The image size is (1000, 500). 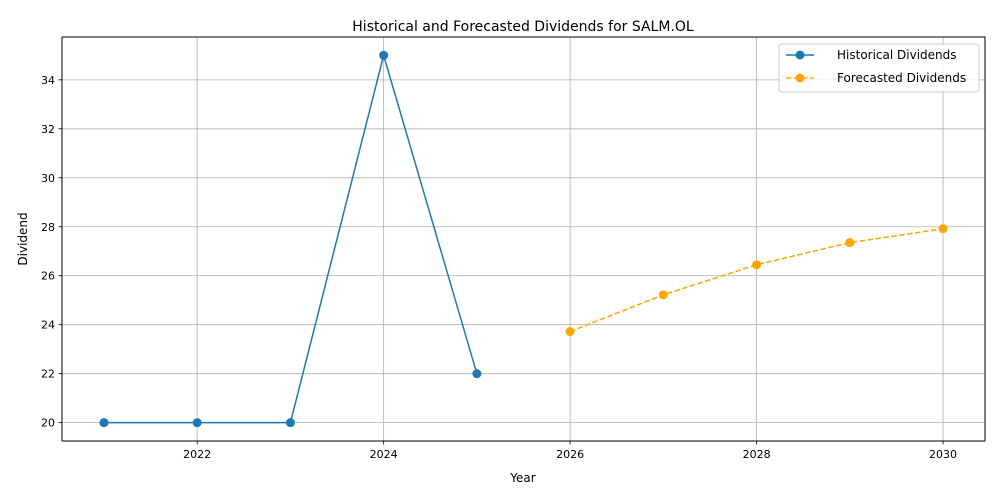 I want to click on x-tick-label: 2030, so click(x=943, y=454).